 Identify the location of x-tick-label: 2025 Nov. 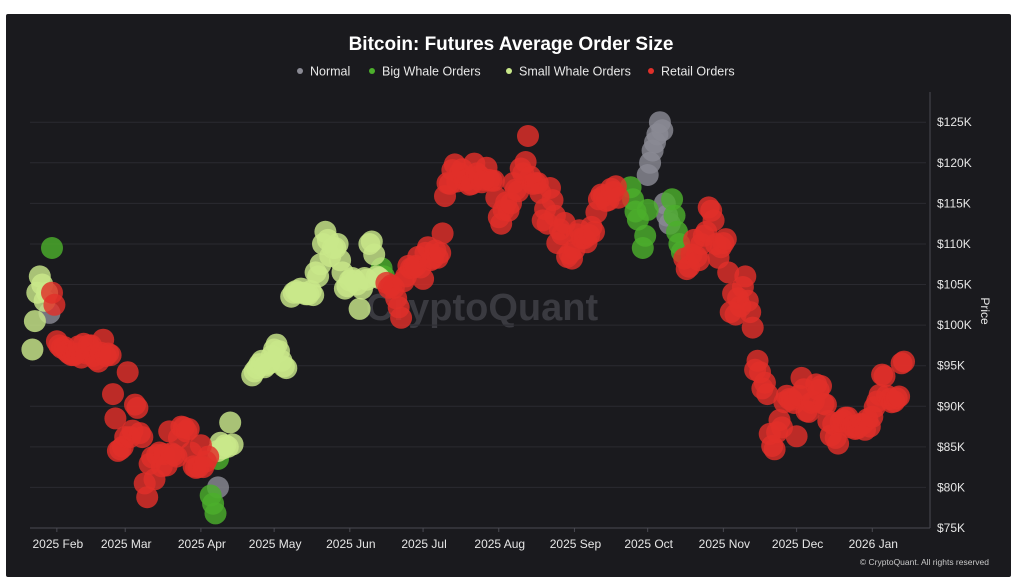
(724, 544).